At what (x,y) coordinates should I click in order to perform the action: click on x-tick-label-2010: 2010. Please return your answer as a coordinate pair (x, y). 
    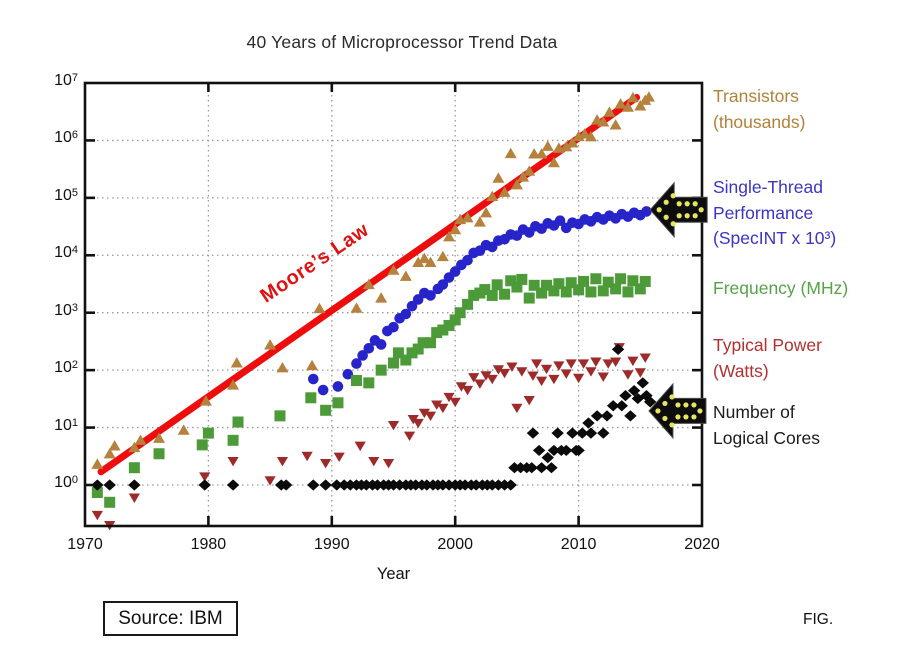
    Looking at the image, I should click on (578, 544).